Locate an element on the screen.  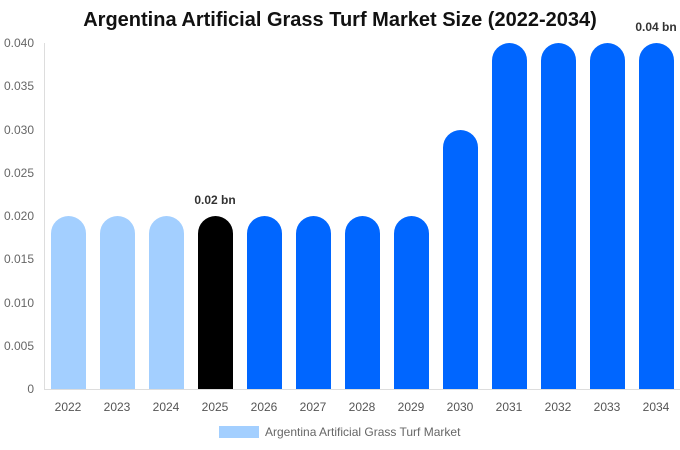
bar-2028 is located at coordinates (362, 302).